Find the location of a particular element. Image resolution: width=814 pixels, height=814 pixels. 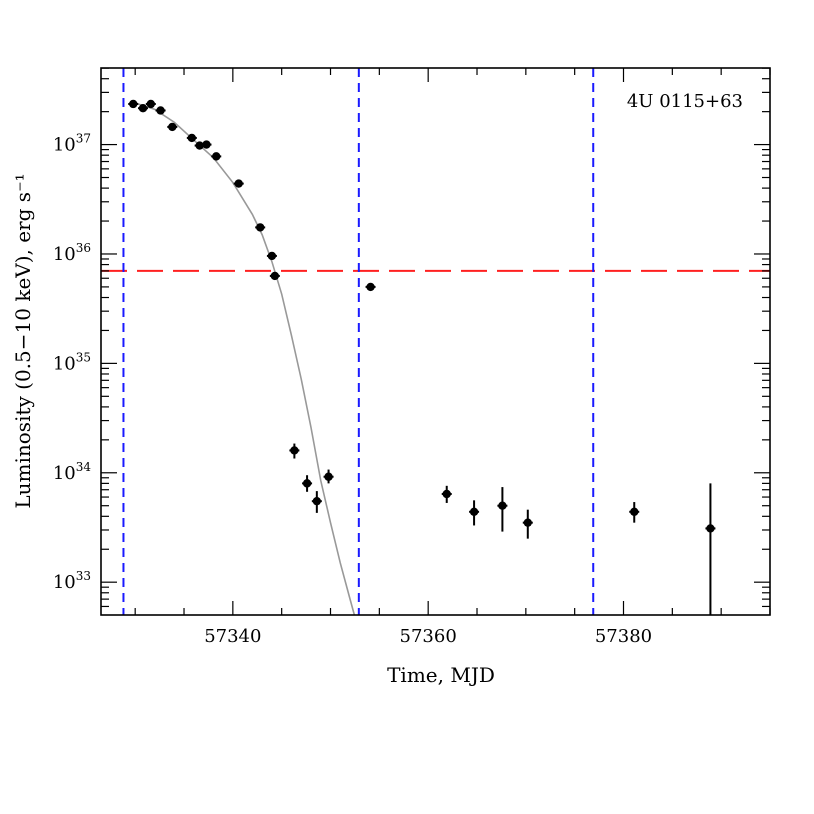

y-tick-label: 1034 is located at coordinates (72, 472).